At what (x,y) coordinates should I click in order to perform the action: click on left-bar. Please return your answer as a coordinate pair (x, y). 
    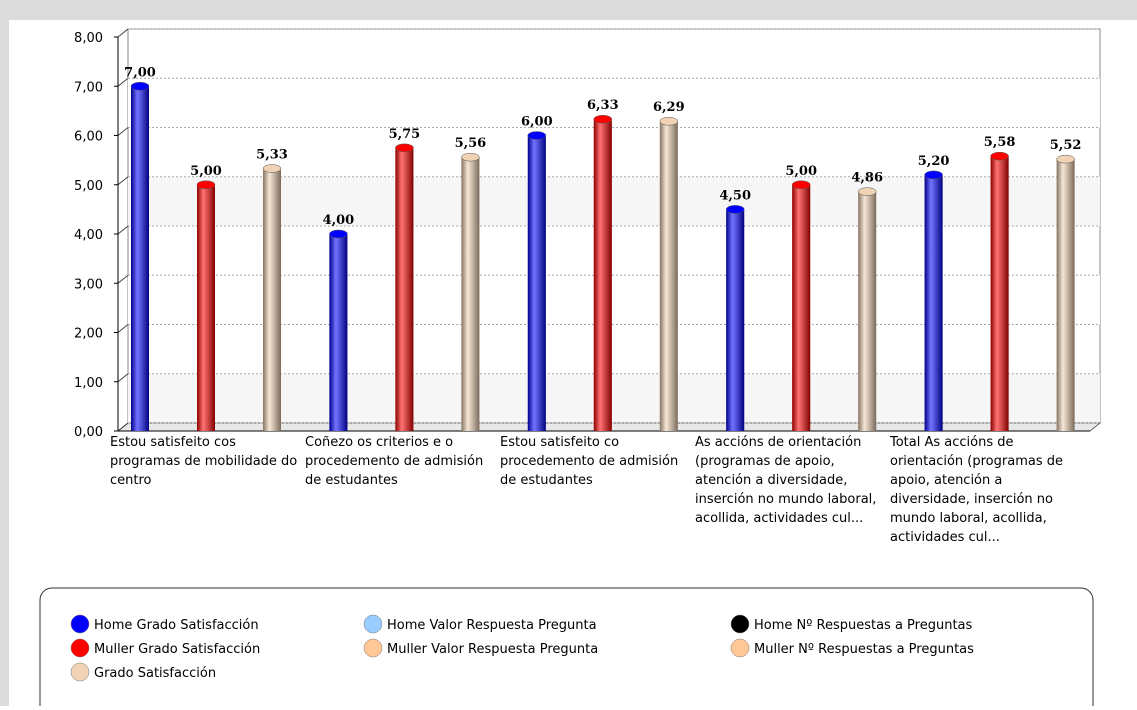
    Looking at the image, I should click on (4, 353).